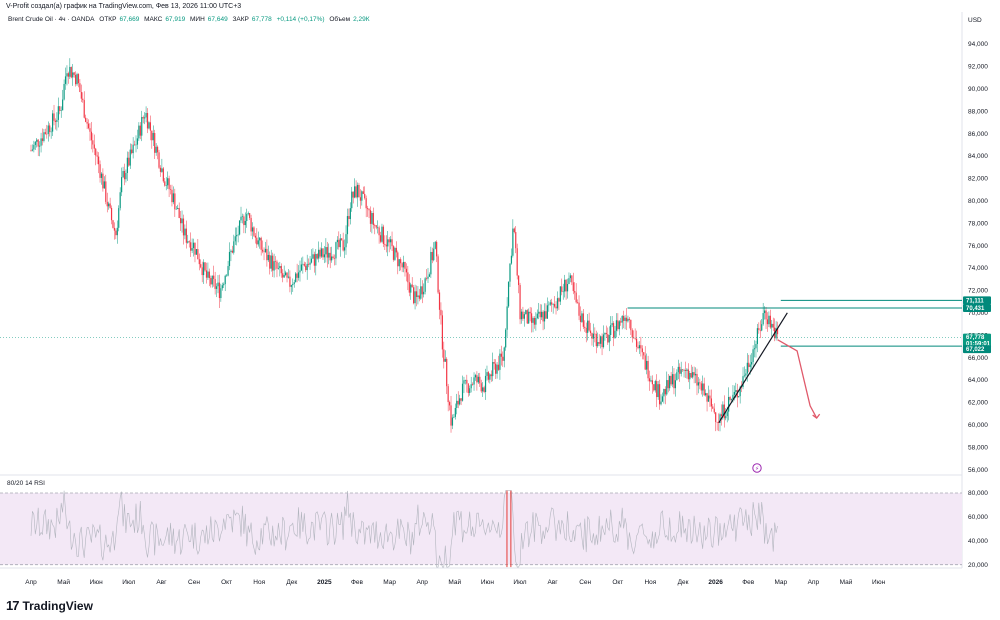 This screenshot has height=620, width=1000. Describe the element at coordinates (153, 19) in the screenshot. I see `high-label: МАКС` at that location.